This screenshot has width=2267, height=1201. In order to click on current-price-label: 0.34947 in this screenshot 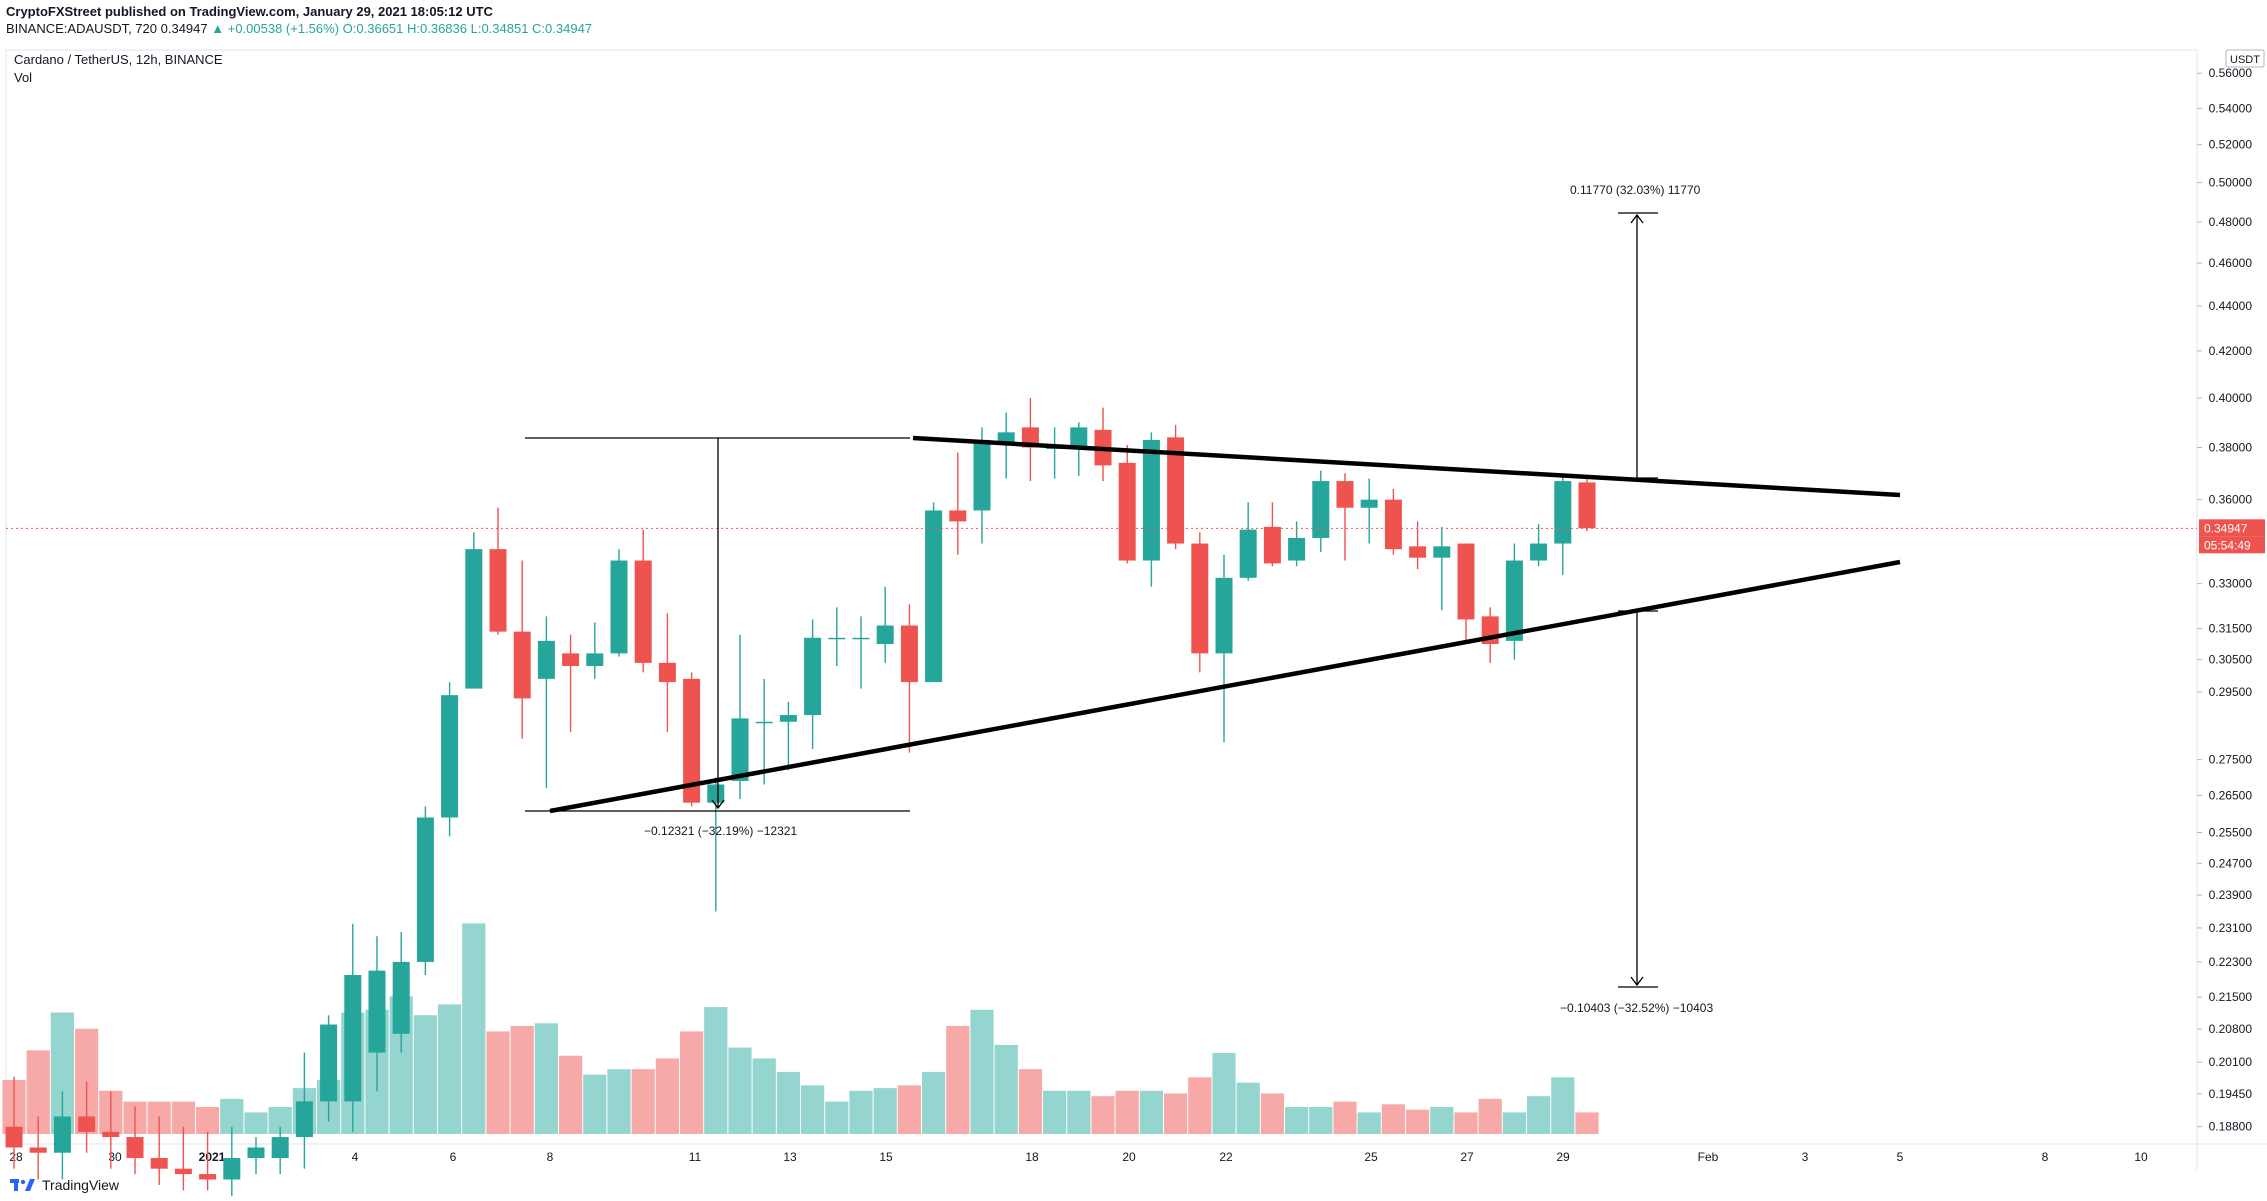, I will do `click(2226, 528)`.